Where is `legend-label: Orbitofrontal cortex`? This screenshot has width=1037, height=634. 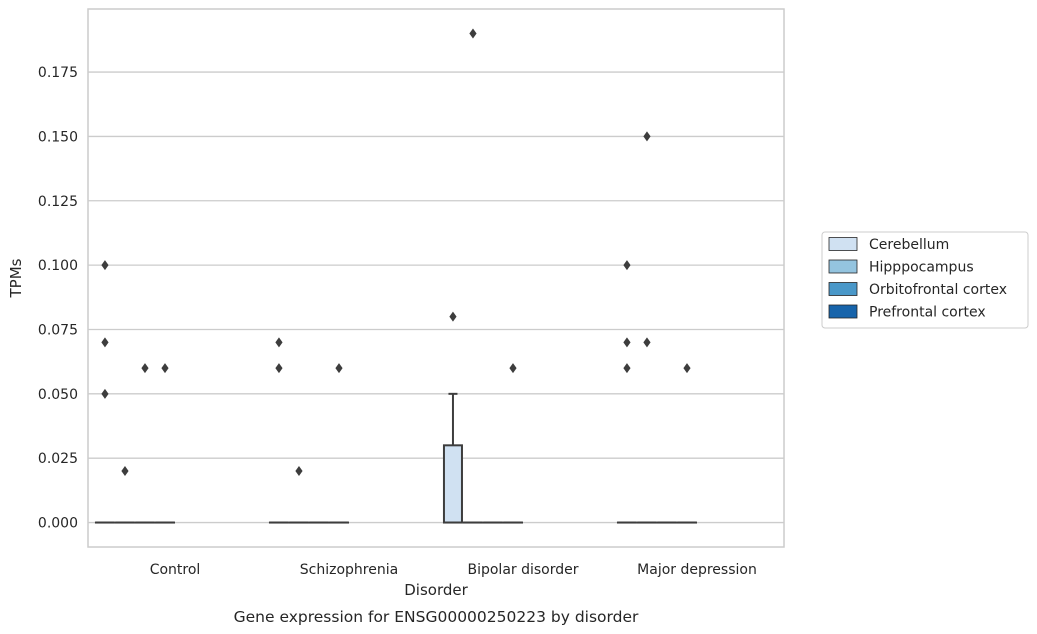
legend-label: Orbitofrontal cortex is located at coordinates (938, 290).